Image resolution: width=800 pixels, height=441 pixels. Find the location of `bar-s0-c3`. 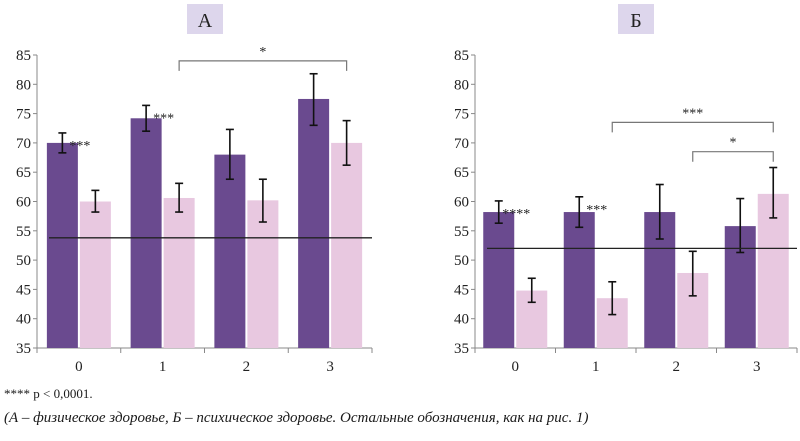

bar-s0-c3 is located at coordinates (314, 223).